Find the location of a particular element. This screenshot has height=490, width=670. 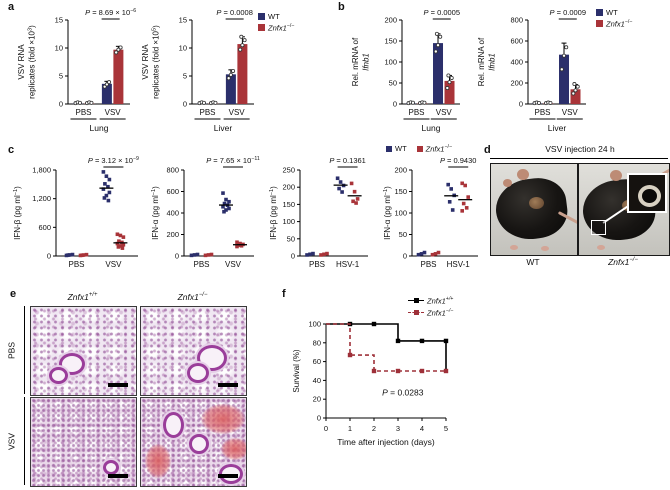

svg-text: 80 is located at coordinates (317, 342).